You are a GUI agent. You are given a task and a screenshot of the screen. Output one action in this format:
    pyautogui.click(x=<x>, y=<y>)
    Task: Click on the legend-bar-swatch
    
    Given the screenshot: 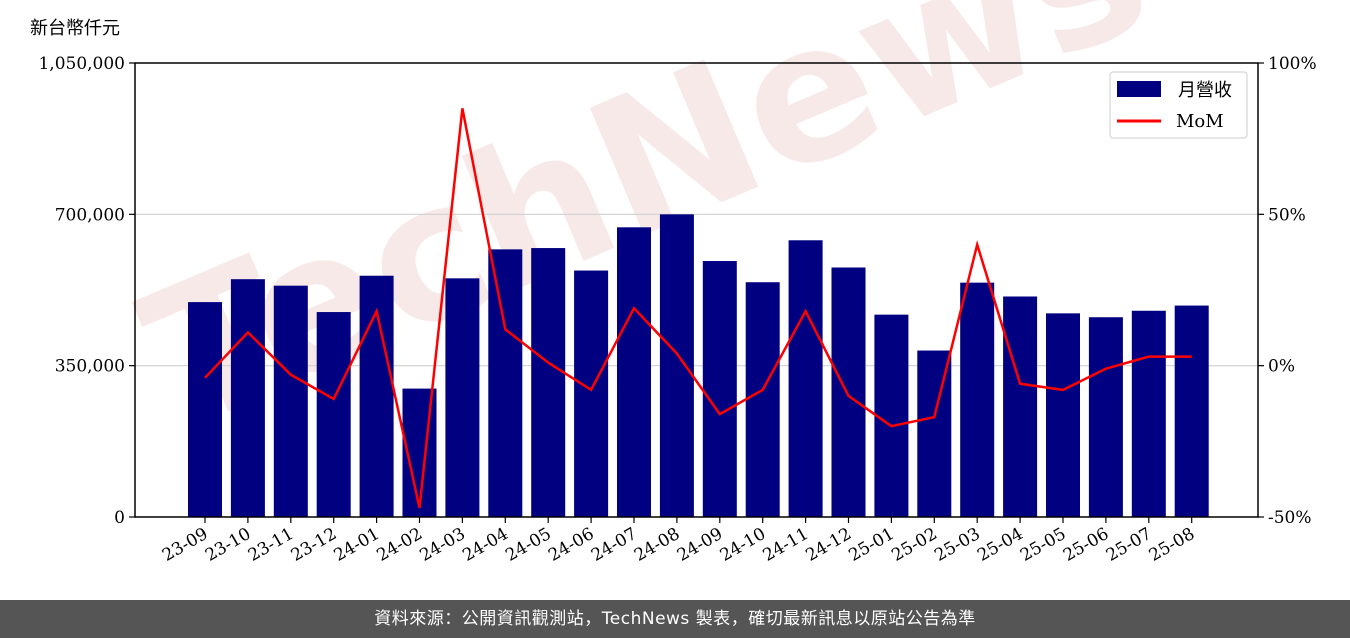 What is the action you would take?
    pyautogui.click(x=1139, y=89)
    